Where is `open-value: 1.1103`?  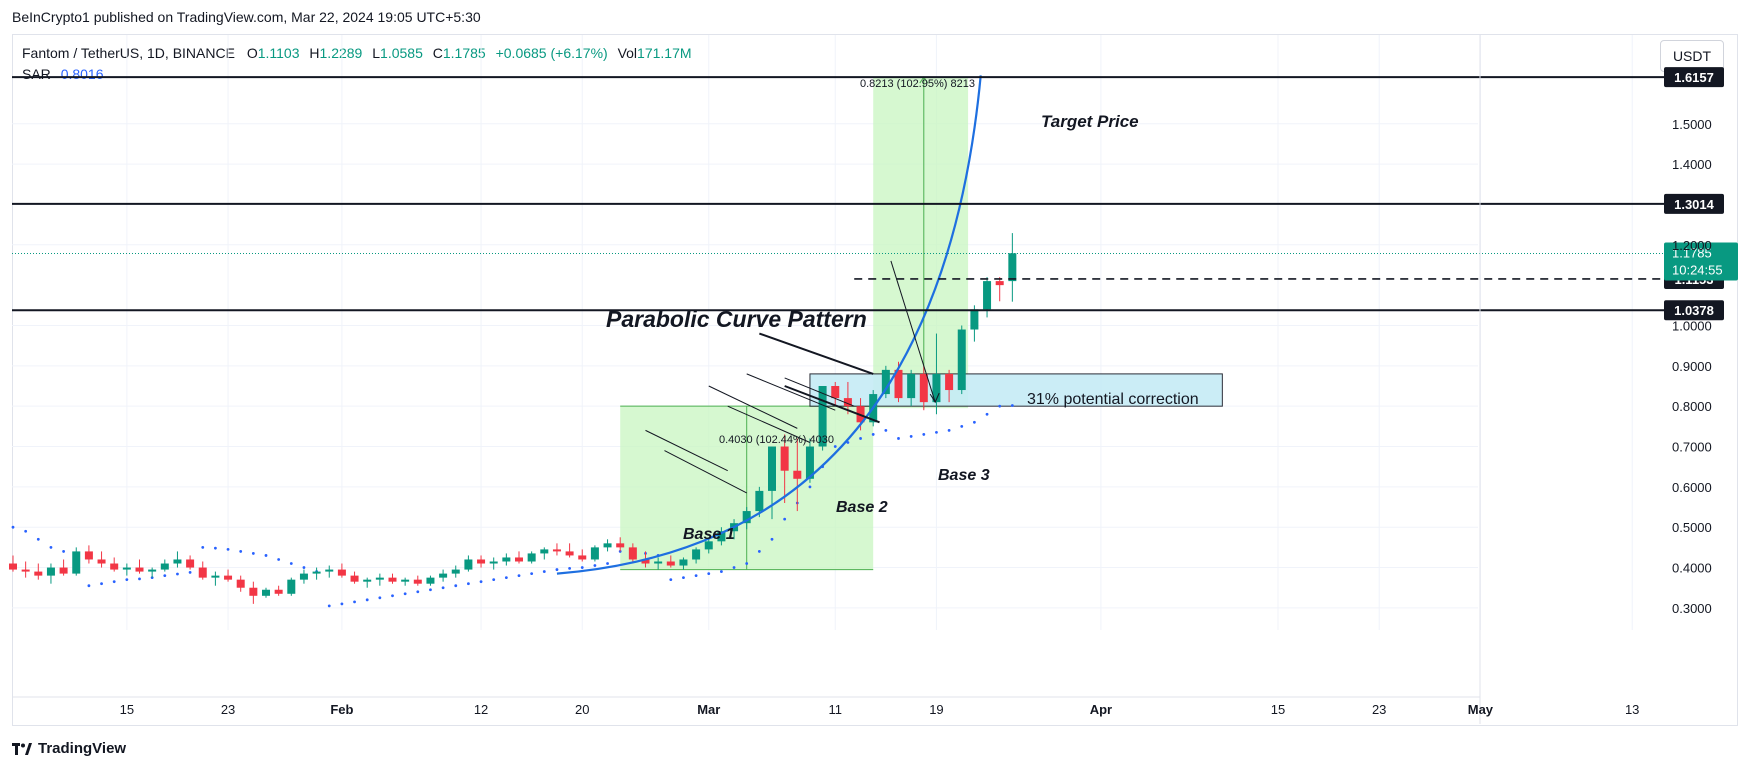
open-value: 1.1103 is located at coordinates (278, 53).